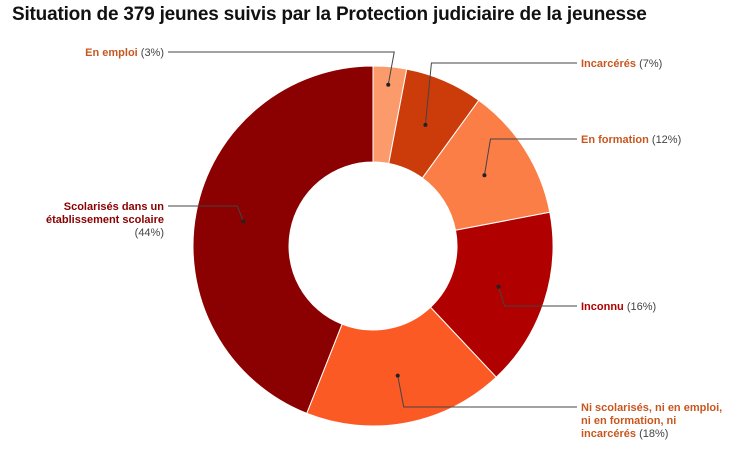  Describe the element at coordinates (618, 307) in the screenshot. I see `label-inconnu: Inconnu (16%)` at that location.